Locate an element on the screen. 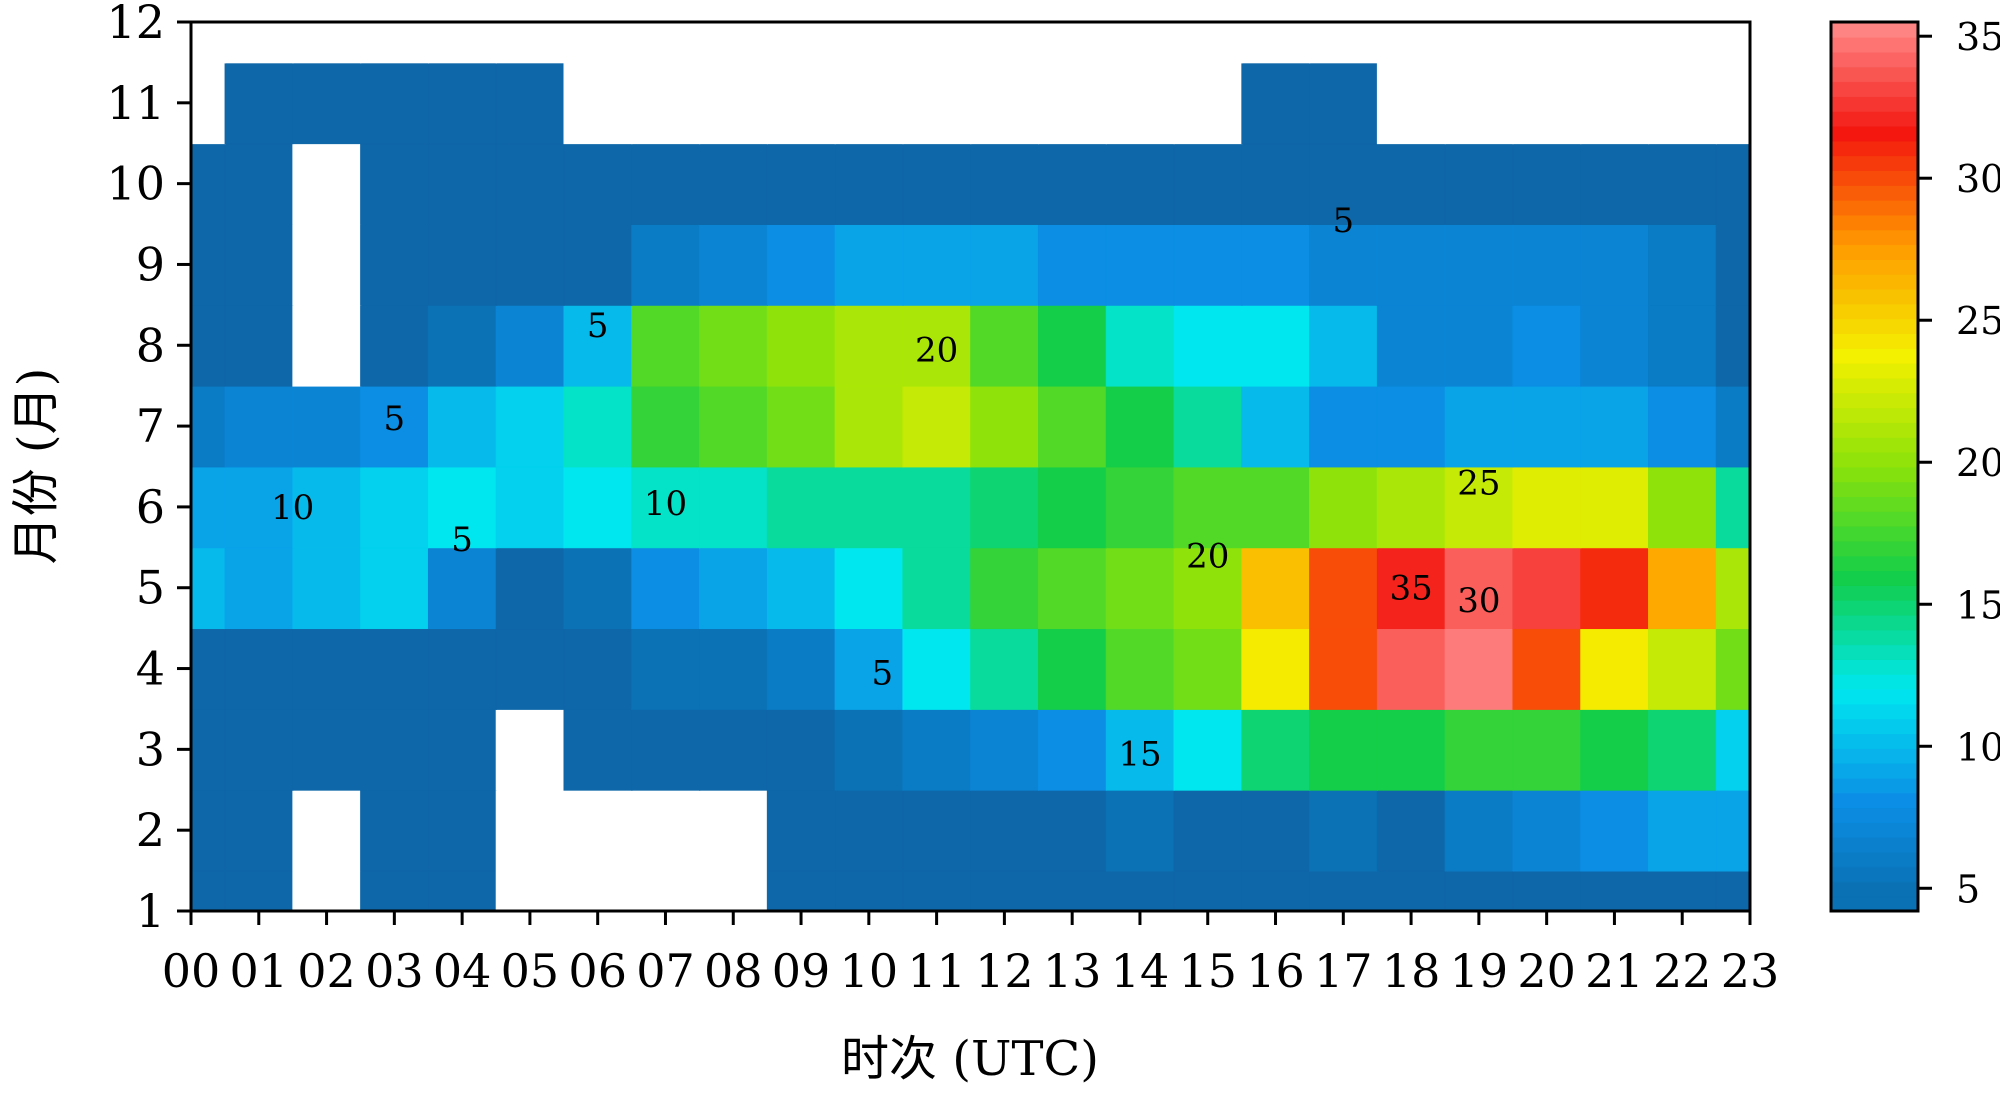 The height and width of the screenshot is (1095, 2000). y-tick-label: 5 is located at coordinates (150, 588).